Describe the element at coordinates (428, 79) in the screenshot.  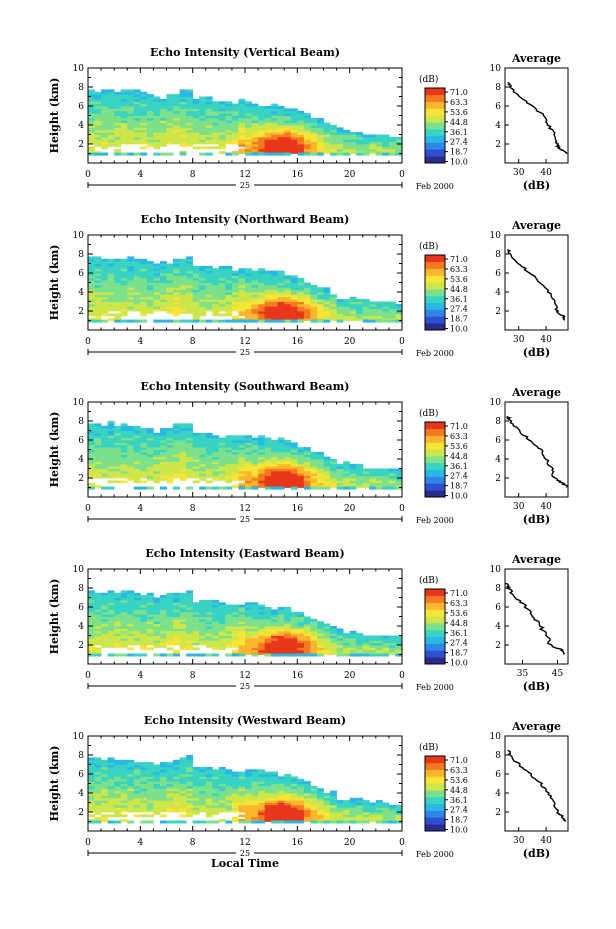
I see `colorbar-unit: (dB)` at that location.